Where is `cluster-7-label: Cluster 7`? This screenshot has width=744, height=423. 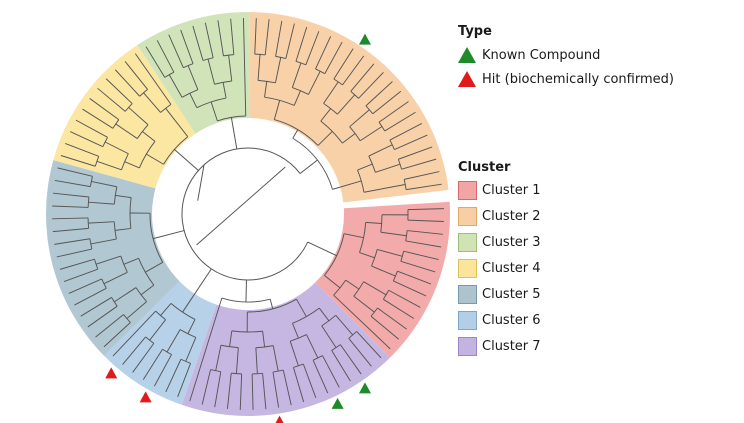 cluster-7-label: Cluster 7 is located at coordinates (511, 346).